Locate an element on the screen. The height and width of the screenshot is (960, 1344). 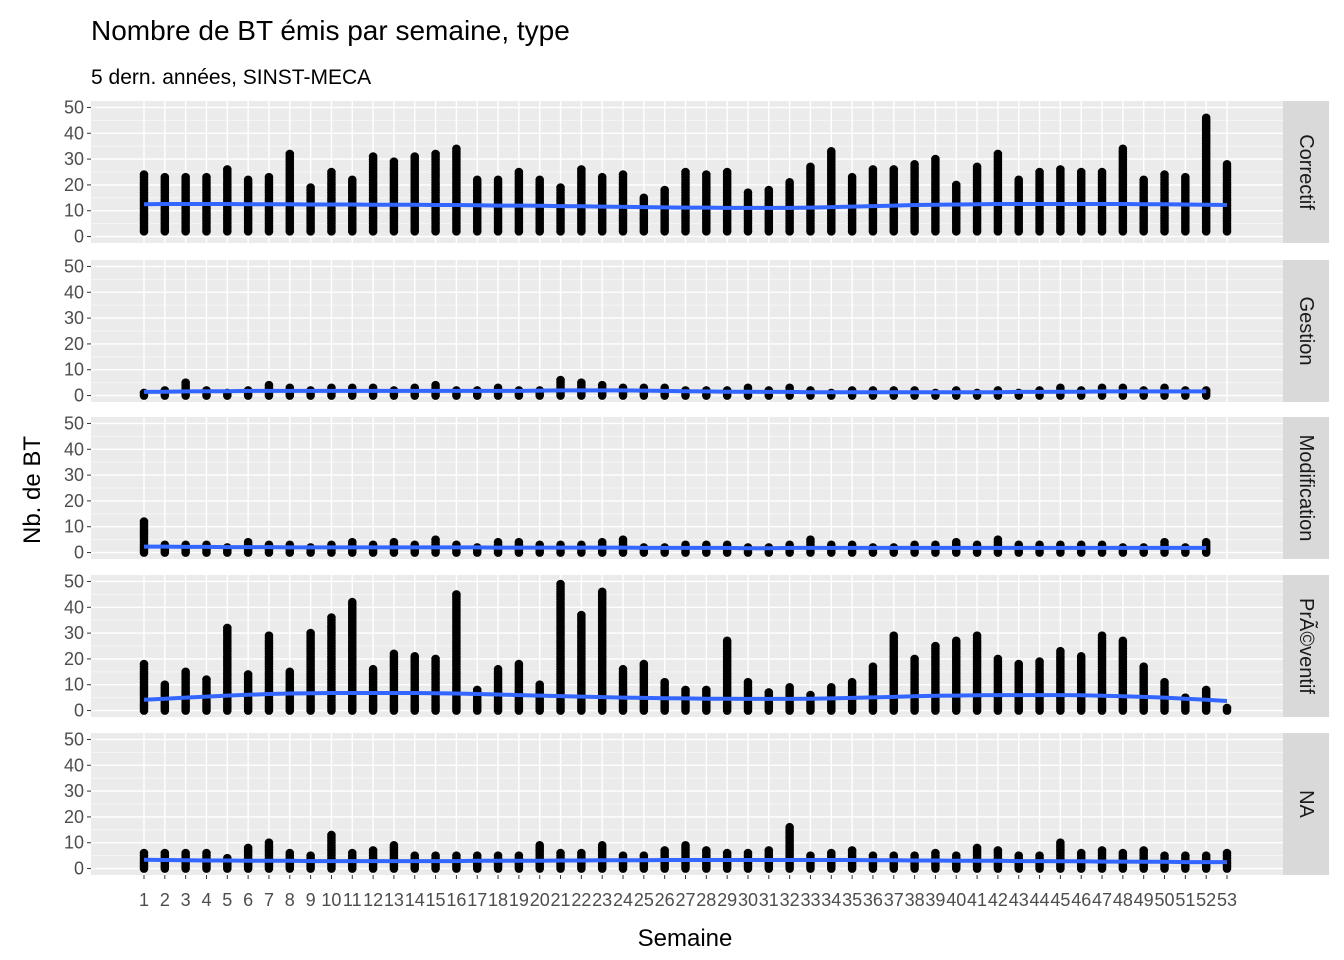
x-tick-label: 27 is located at coordinates (685, 900).